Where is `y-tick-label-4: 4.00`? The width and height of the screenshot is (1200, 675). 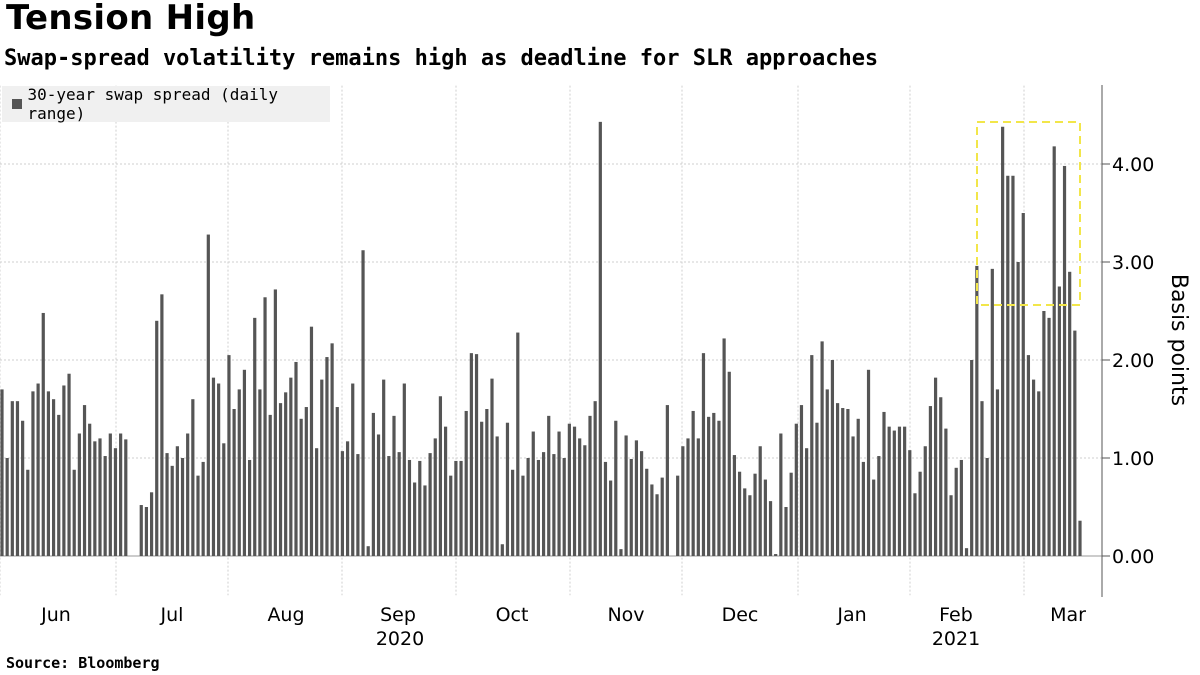
y-tick-label-4: 4.00 is located at coordinates (1133, 165).